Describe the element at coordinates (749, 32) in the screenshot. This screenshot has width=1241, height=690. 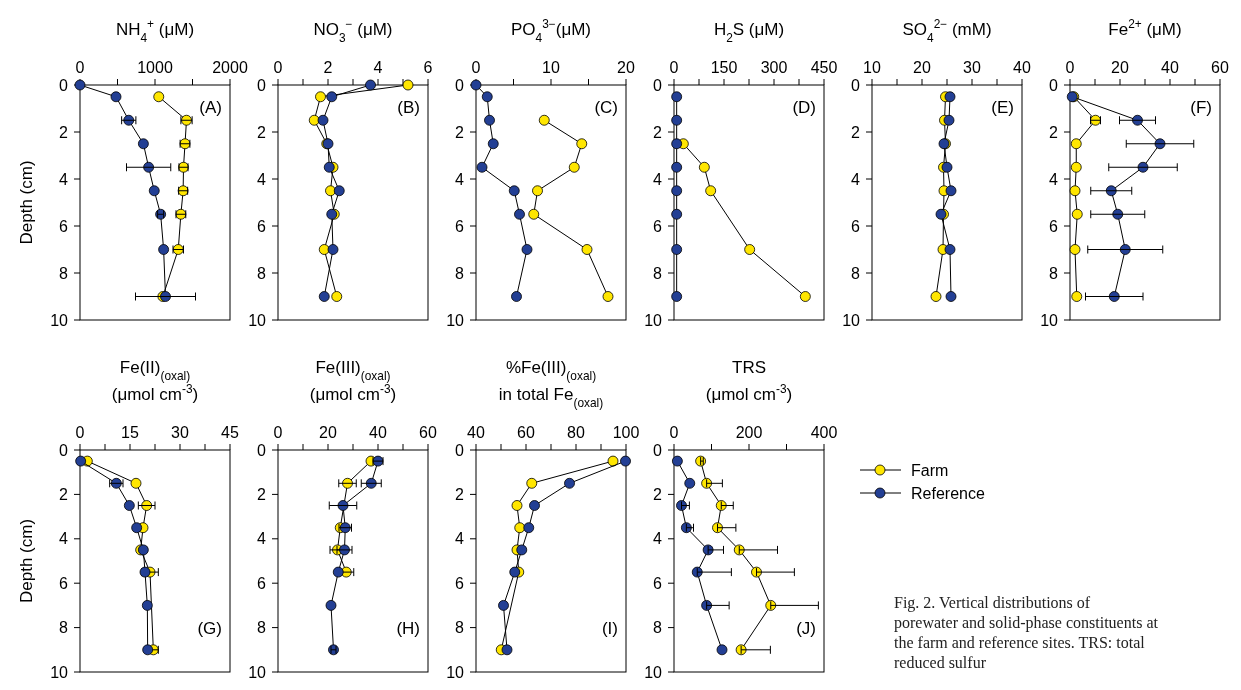
I see `x-axis-title: H$_{2}$S (μM)` at that location.